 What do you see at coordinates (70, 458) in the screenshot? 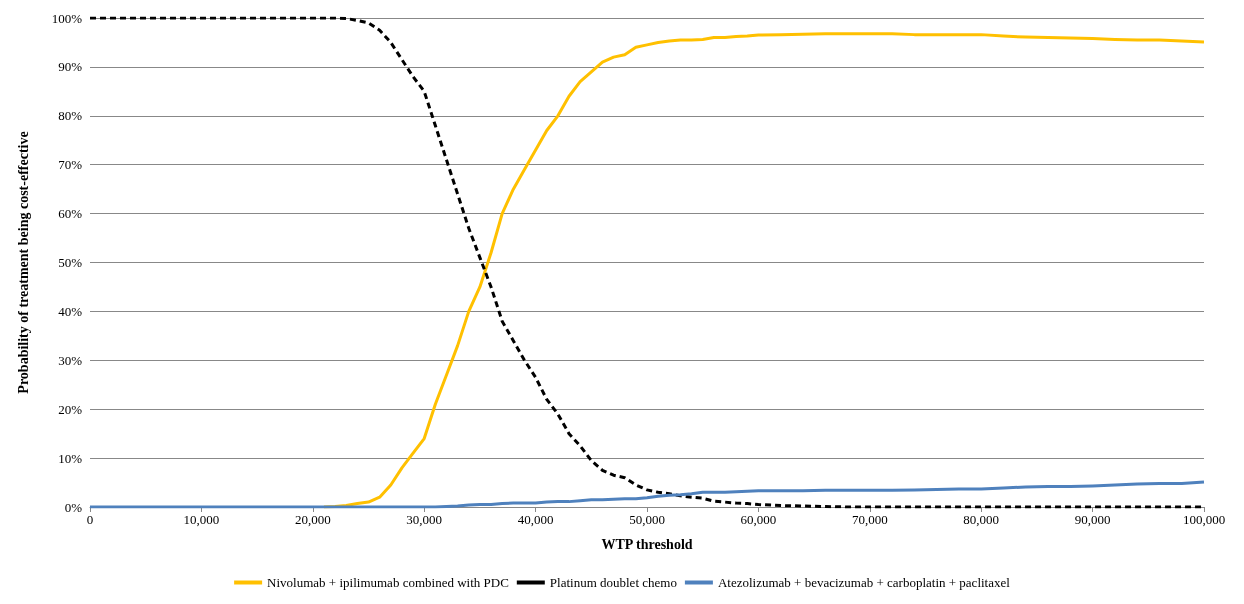
I see `y-tick-label: 10%` at bounding box center [70, 458].